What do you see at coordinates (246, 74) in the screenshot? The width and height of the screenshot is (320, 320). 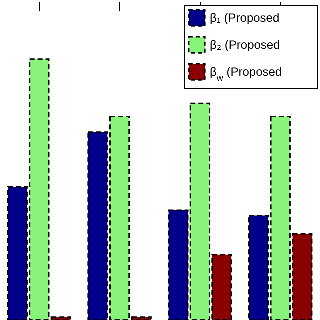 I see `legend-label: β$_{w}$ (Proposed` at bounding box center [246, 74].